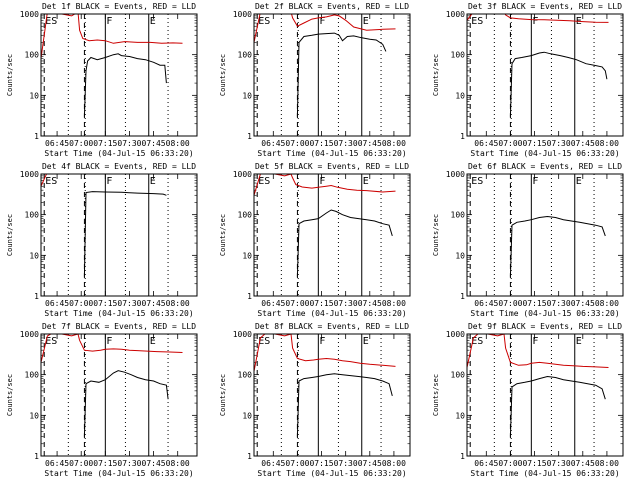 This screenshot has width=640, height=480. What do you see at coordinates (332, 326) in the screenshot?
I see `panel-title: Det 8f BLACK = Events, RED = LLD` at bounding box center [332, 326].